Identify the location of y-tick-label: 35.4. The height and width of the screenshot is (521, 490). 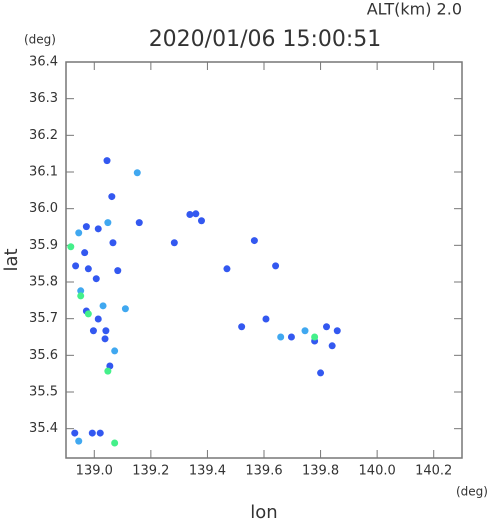
(43, 428).